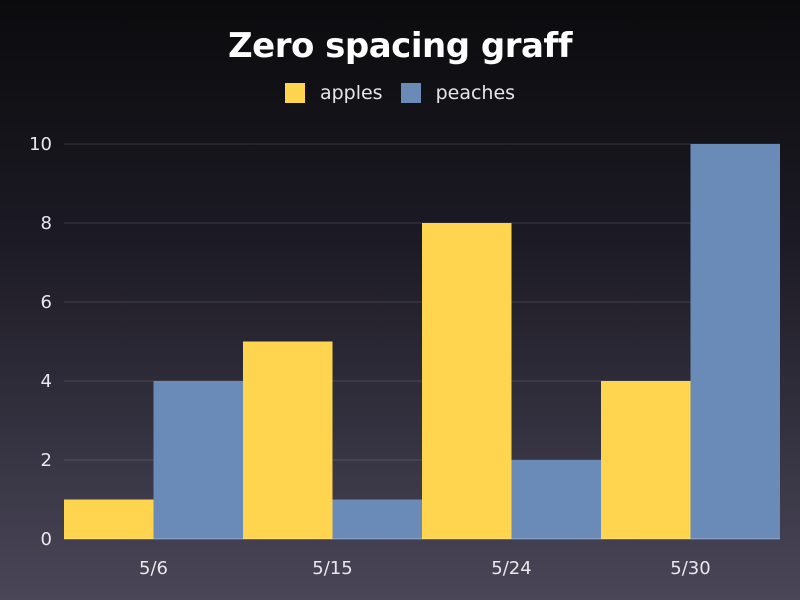  I want to click on legend-swatch-peaches, so click(410, 93).